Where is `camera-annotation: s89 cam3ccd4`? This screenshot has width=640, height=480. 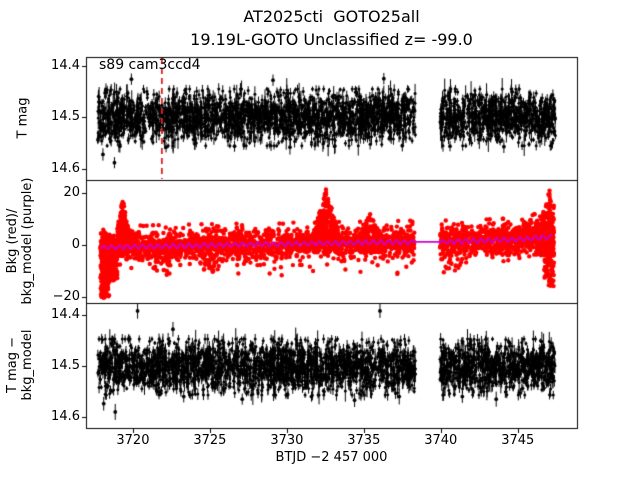 camera-annotation: s89 cam3ccd4 is located at coordinates (150, 65).